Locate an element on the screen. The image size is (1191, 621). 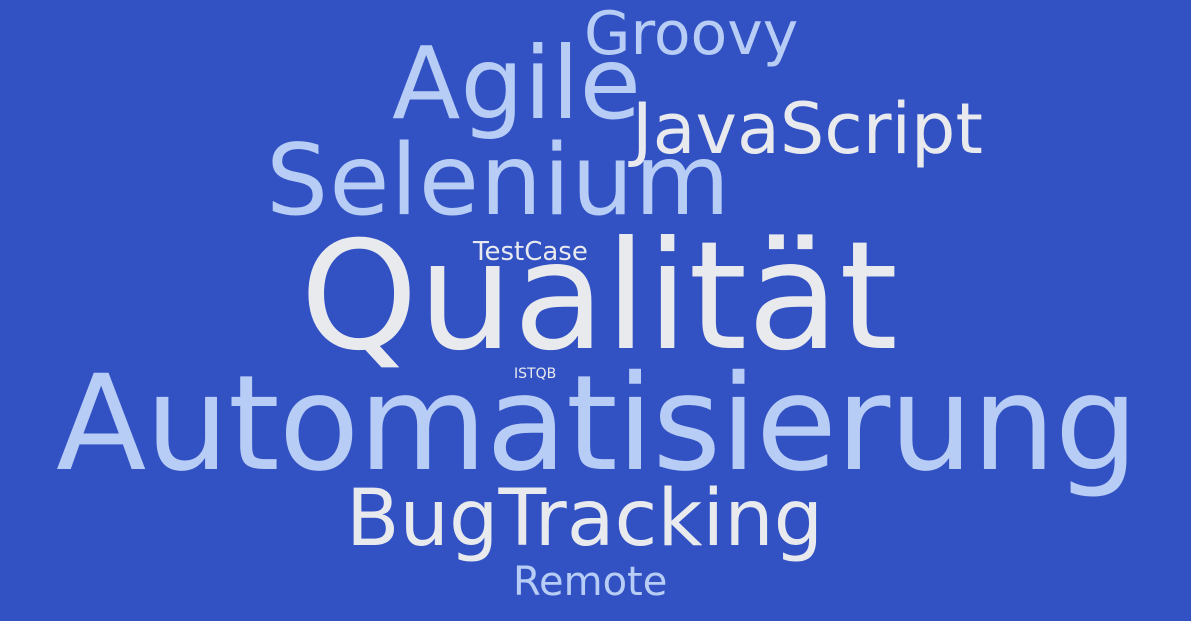
word-selenium: Selenium is located at coordinates (498, 181).